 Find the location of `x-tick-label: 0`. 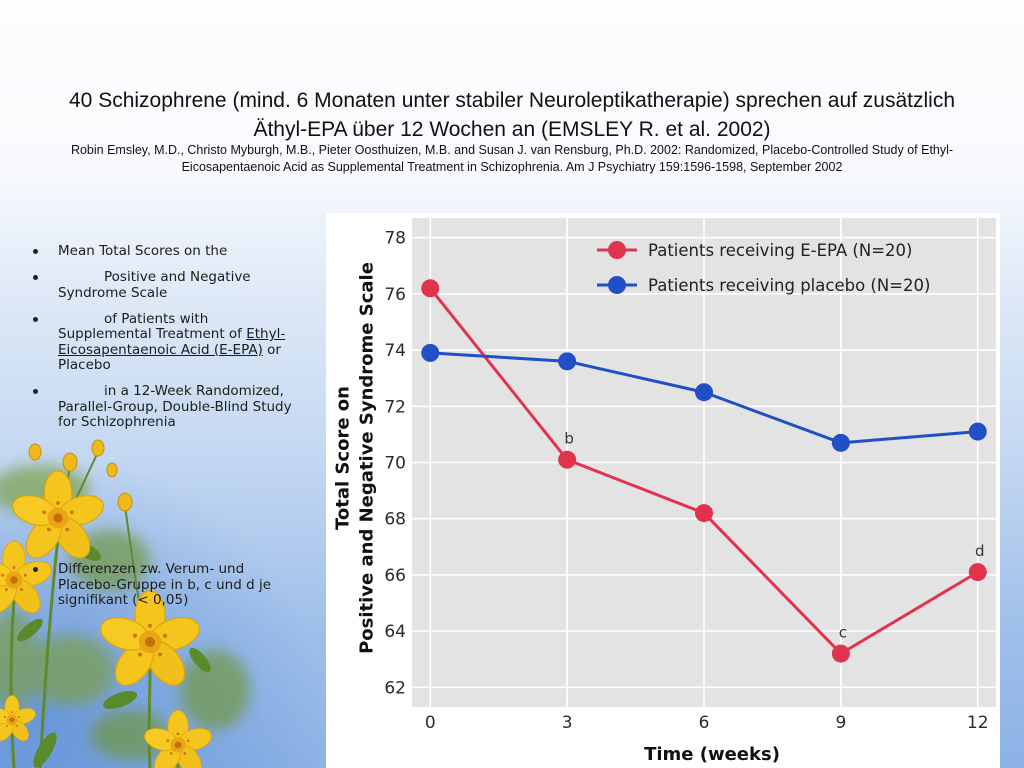

x-tick-label: 0 is located at coordinates (430, 723).